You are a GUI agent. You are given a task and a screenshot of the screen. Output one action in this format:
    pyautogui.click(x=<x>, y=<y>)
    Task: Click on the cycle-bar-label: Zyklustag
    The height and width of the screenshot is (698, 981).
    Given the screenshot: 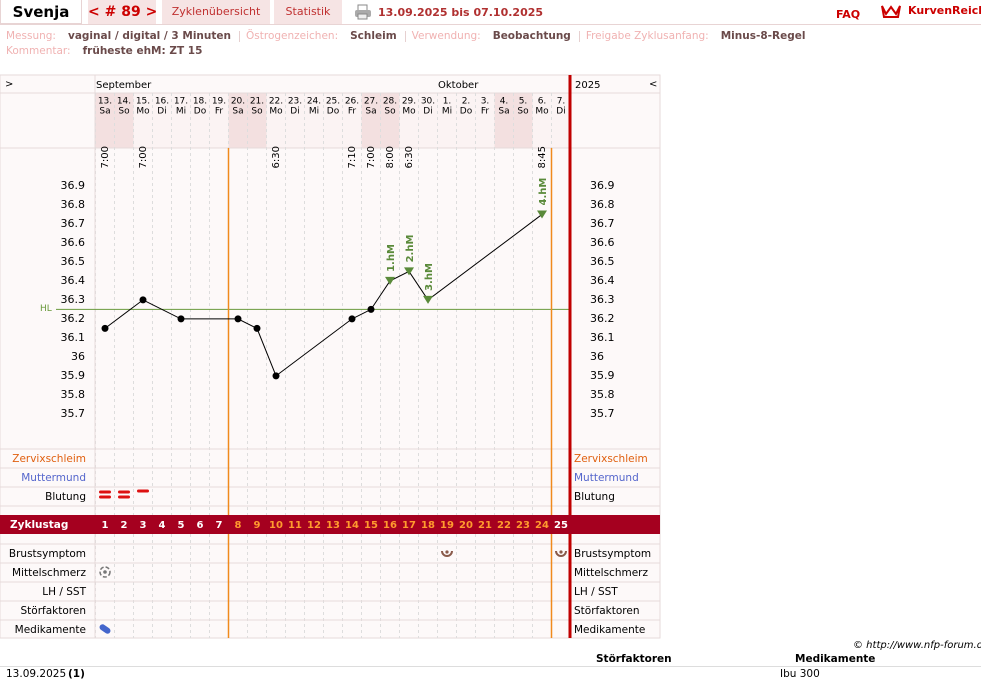 What is the action you would take?
    pyautogui.click(x=39, y=525)
    